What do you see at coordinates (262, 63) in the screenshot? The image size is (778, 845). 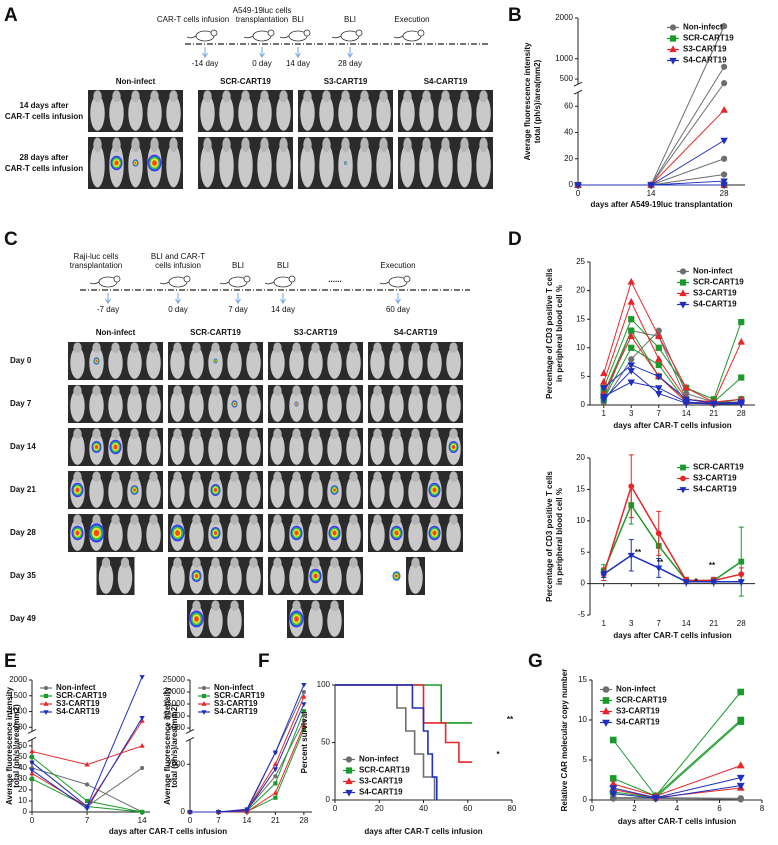 I see `day-label: 0 day` at bounding box center [262, 63].